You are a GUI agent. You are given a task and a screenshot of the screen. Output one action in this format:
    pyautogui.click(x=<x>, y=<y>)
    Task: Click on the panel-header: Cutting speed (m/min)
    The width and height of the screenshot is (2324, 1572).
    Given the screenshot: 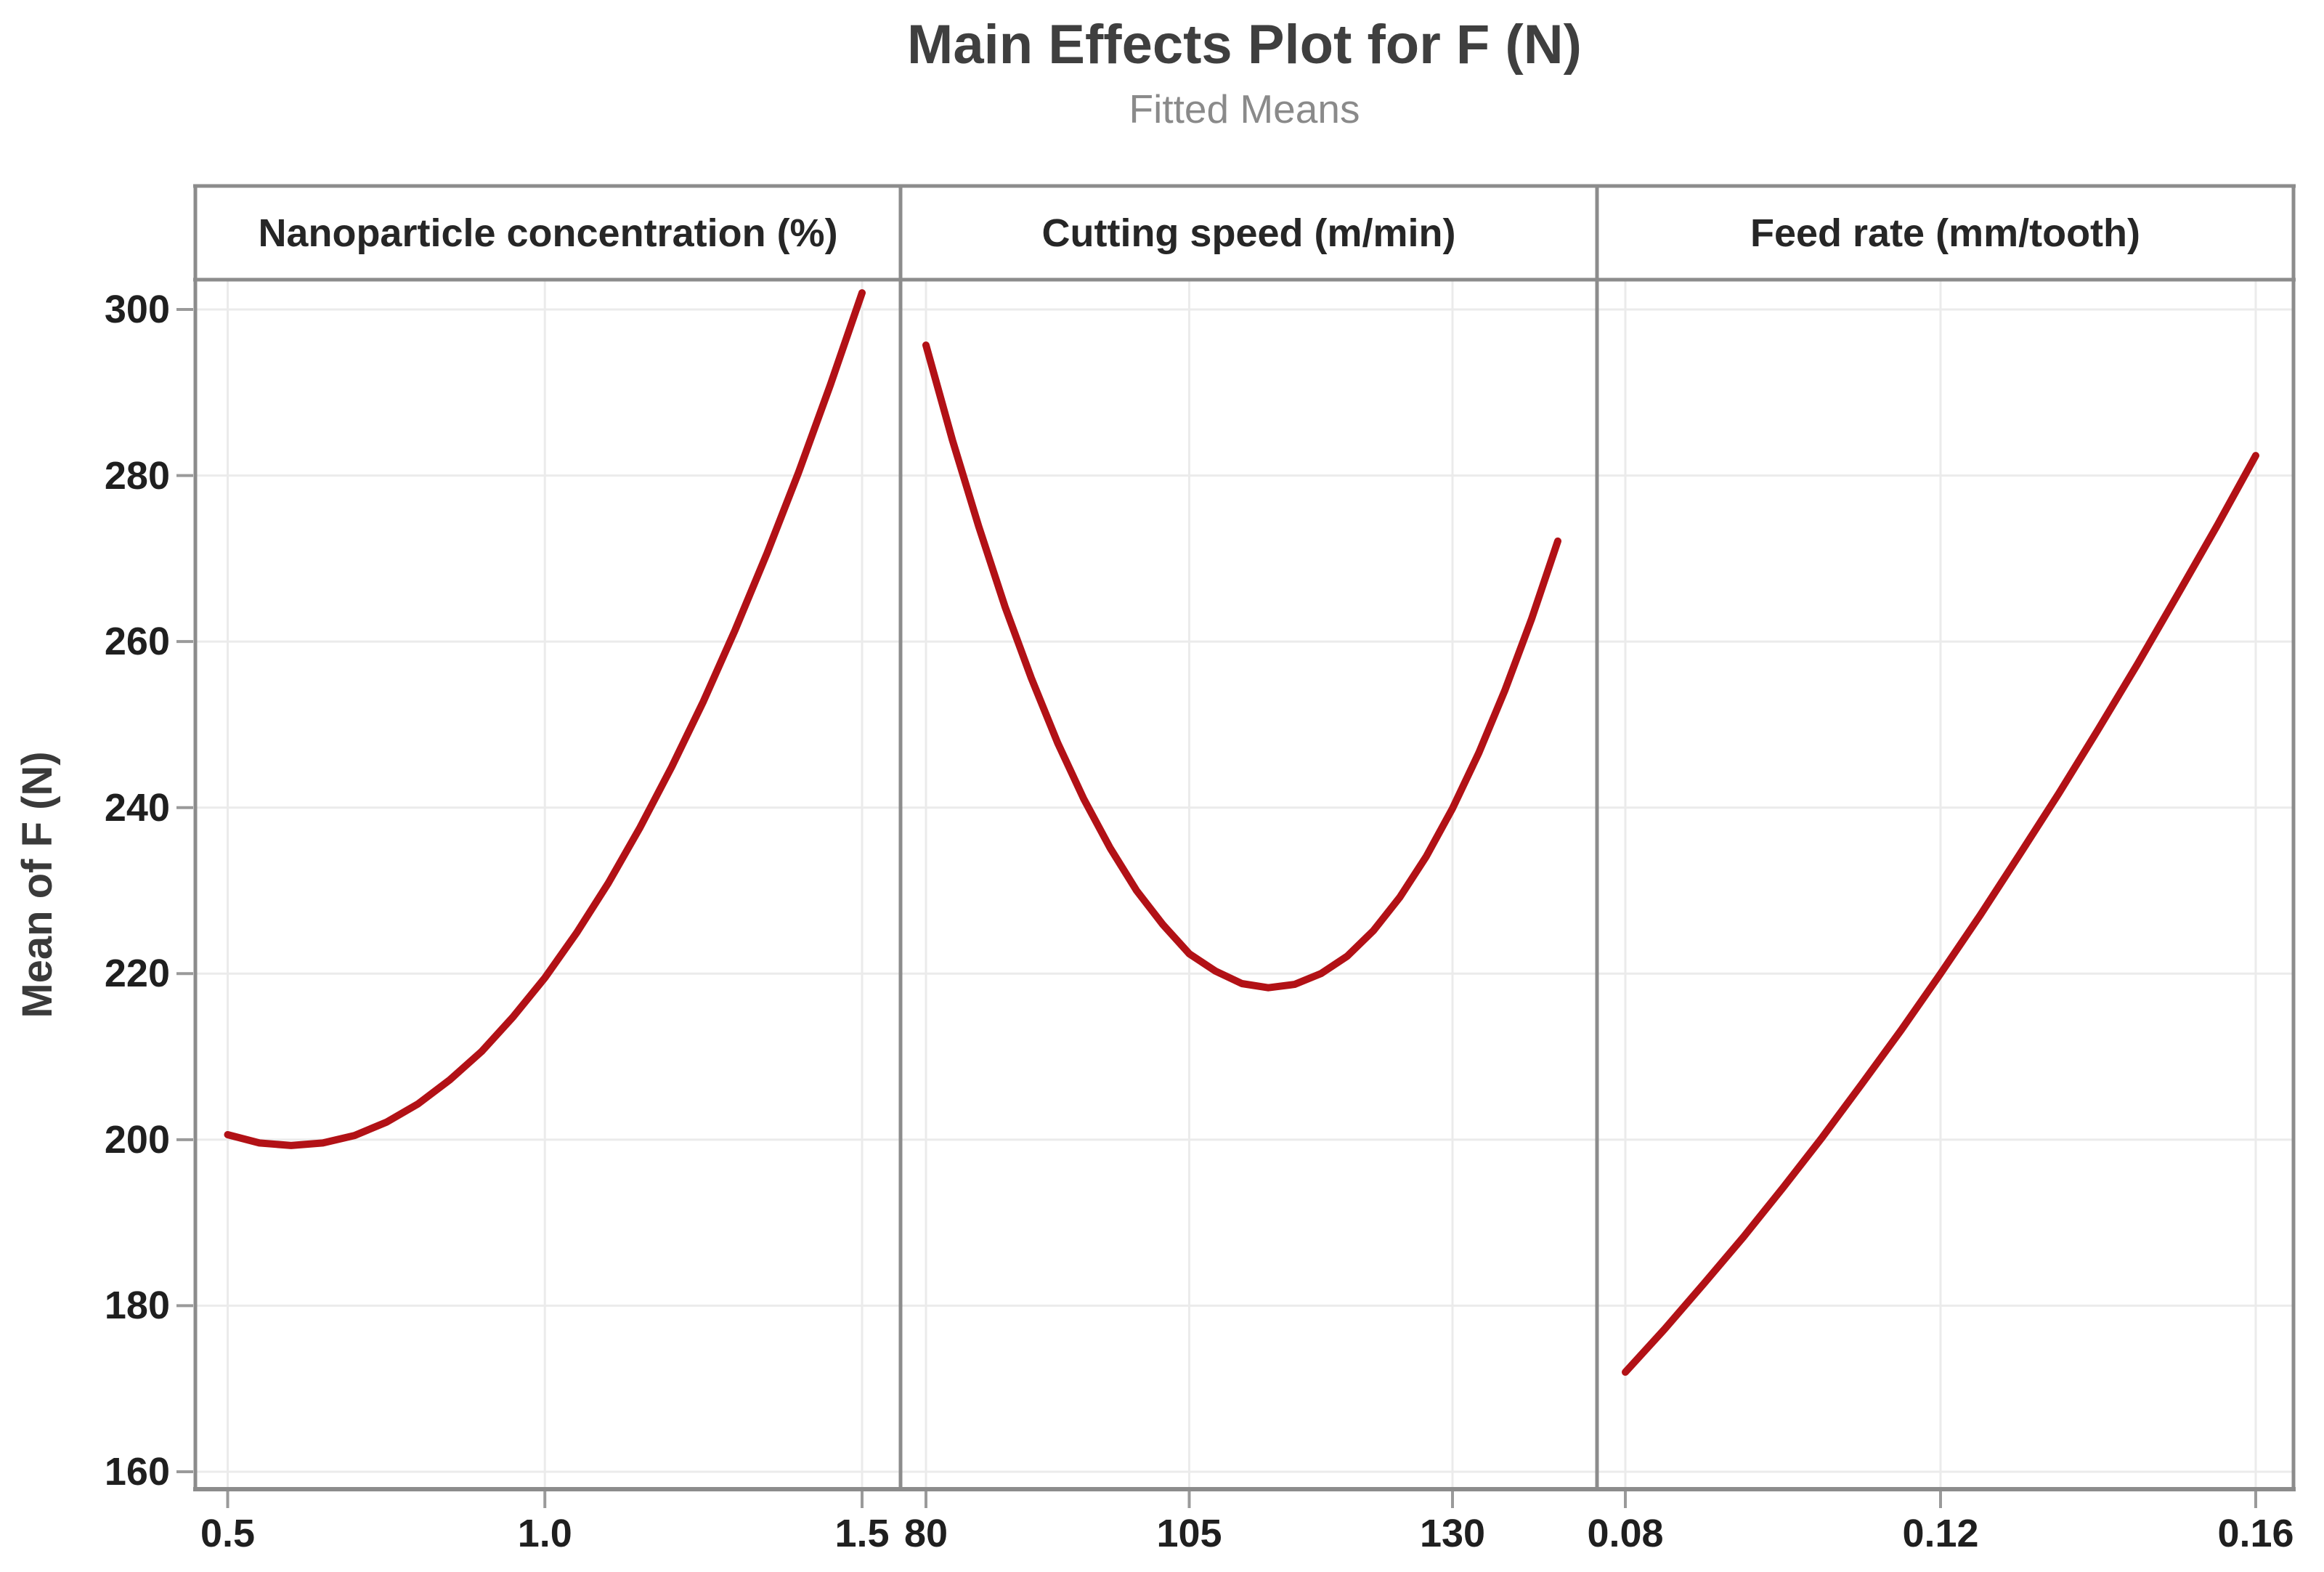 What is the action you would take?
    pyautogui.click(x=1248, y=233)
    